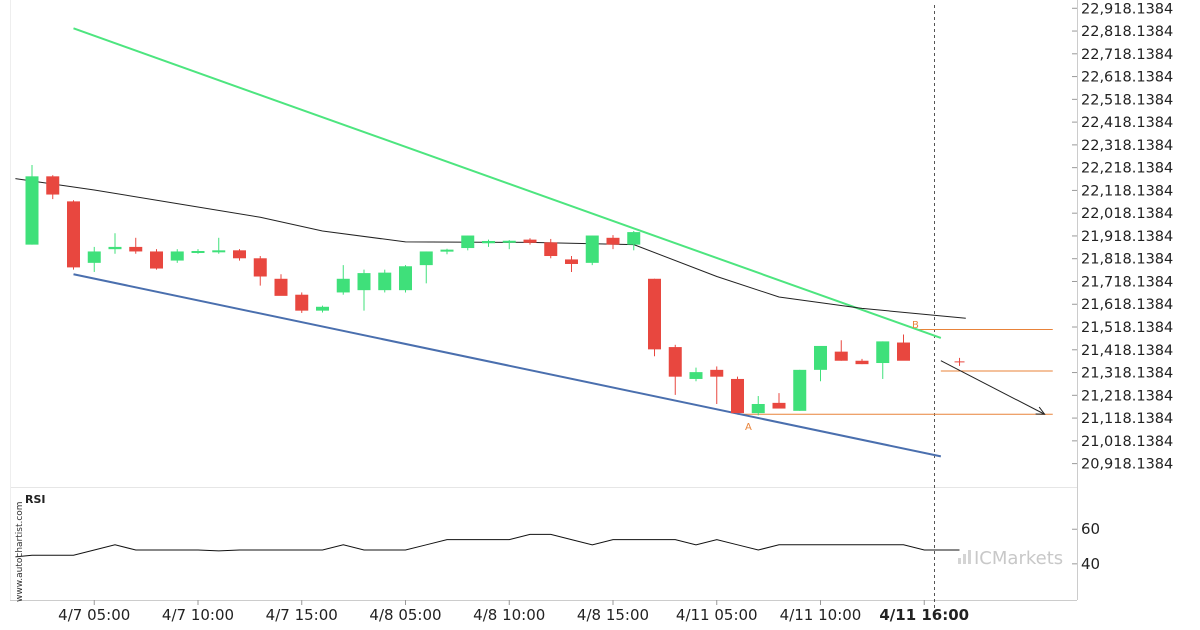  What do you see at coordinates (1127, 191) in the screenshot?
I see `price-tick-label: 22,118.1384` at bounding box center [1127, 191].